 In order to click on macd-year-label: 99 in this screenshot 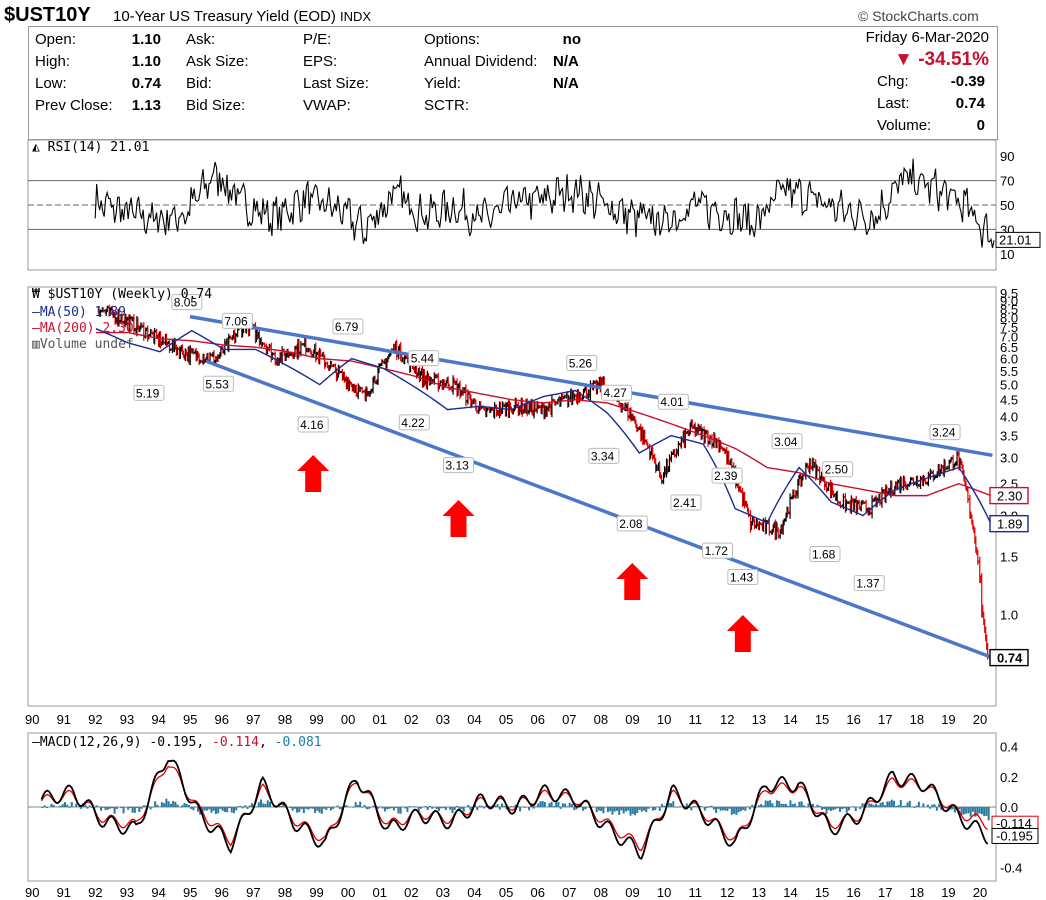, I will do `click(316, 892)`.